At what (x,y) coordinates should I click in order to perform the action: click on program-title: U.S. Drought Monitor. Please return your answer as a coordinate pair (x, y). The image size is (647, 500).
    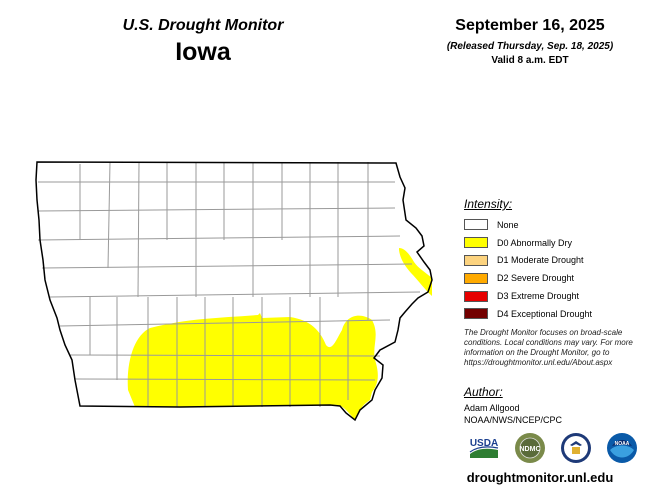
    Looking at the image, I should click on (203, 25).